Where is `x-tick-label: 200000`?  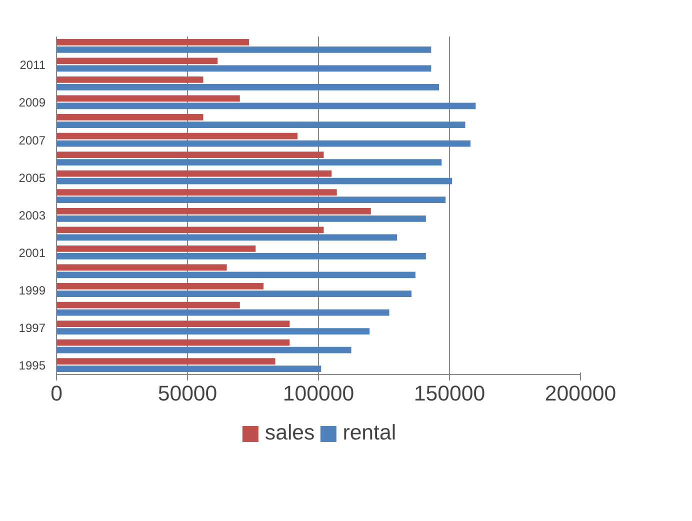
x-tick-label: 200000 is located at coordinates (580, 394).